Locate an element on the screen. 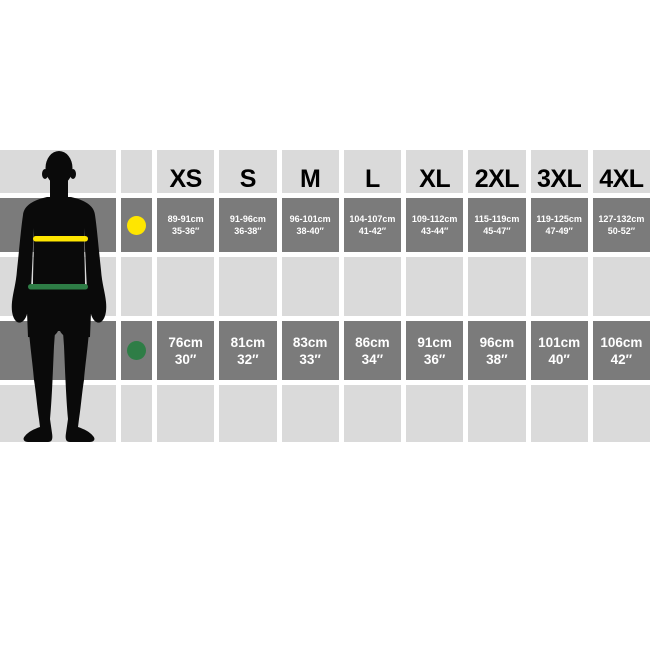  chest-cm-value: 119-125cm is located at coordinates (559, 219).